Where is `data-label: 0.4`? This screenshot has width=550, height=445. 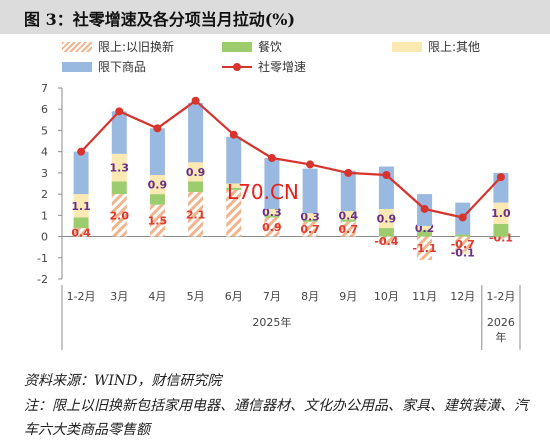 data-label: 0.4 is located at coordinates (349, 215).